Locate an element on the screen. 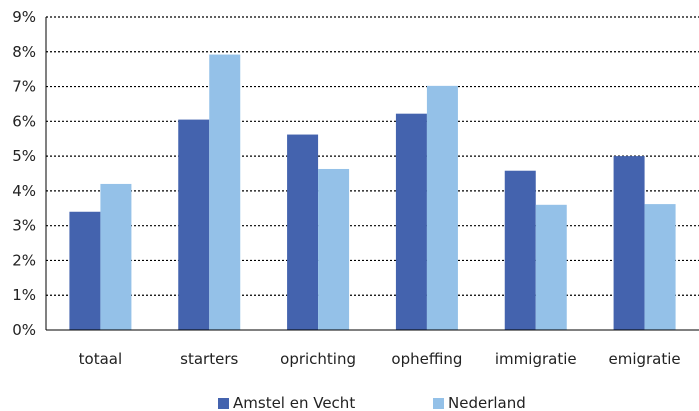 This screenshot has height=411, width=699. bar-nederland-emigratie is located at coordinates (660, 267).